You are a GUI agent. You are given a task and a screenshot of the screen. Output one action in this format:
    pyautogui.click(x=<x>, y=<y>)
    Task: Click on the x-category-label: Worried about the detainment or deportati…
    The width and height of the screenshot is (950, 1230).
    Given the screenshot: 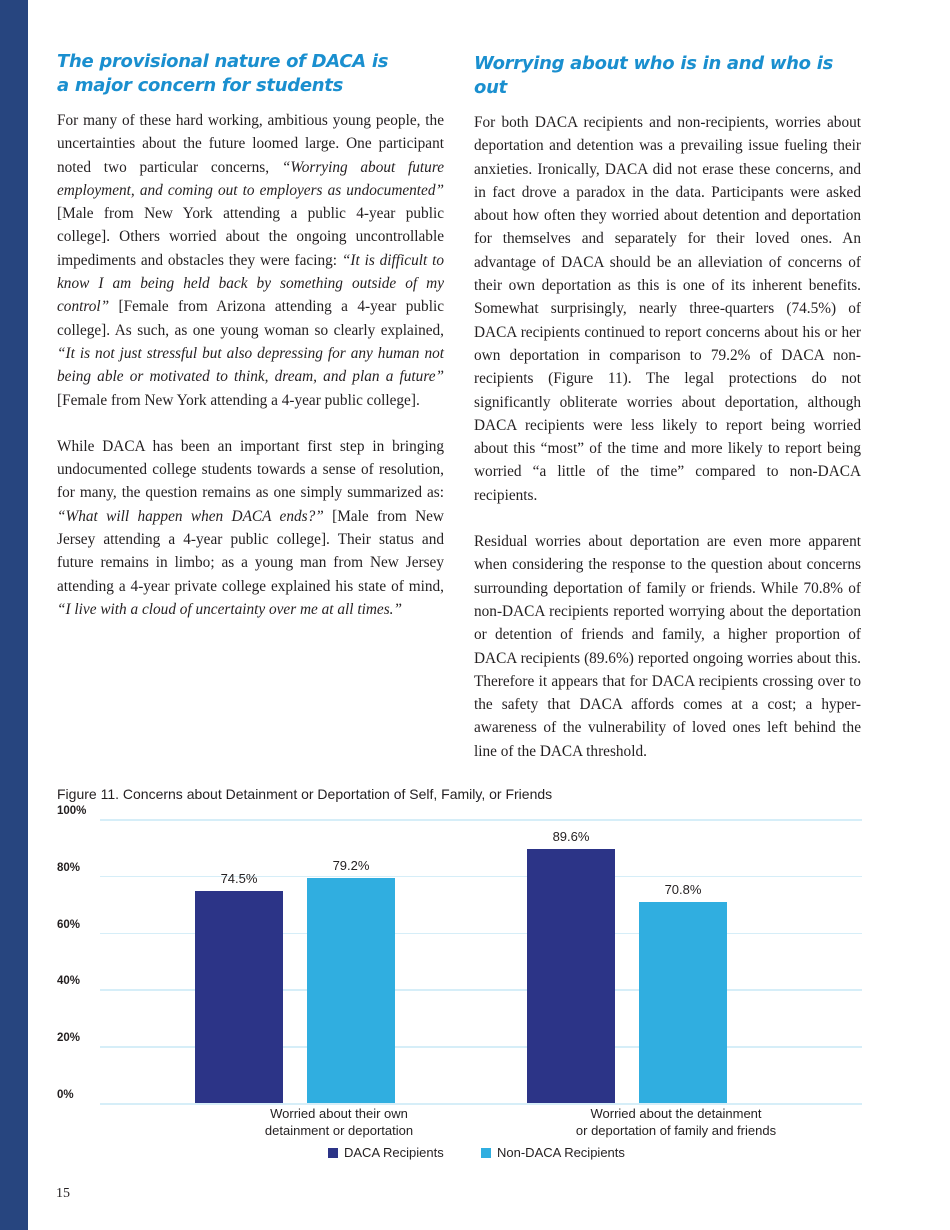 What is the action you would take?
    pyautogui.click(x=676, y=1122)
    